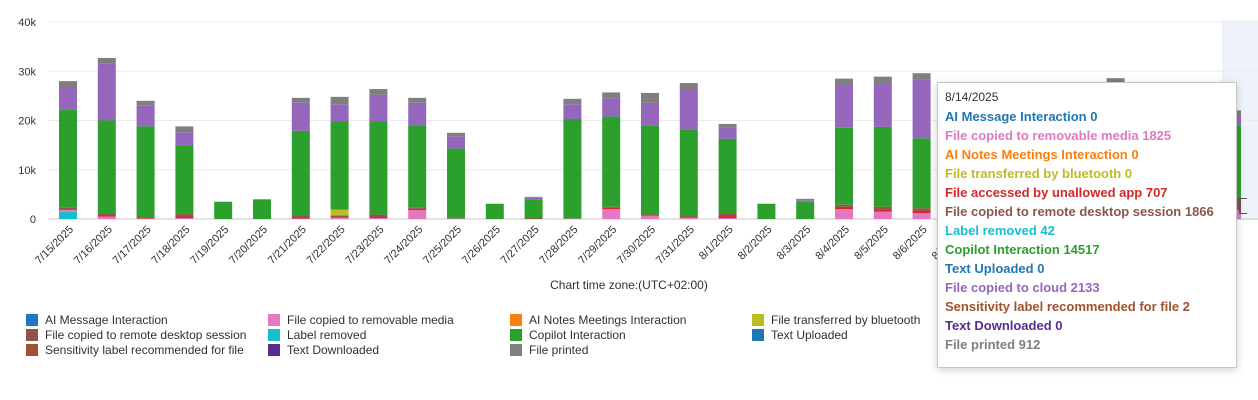 This screenshot has height=400, width=1258. What do you see at coordinates (323, 350) in the screenshot?
I see `legend-item: Text Downloaded` at bounding box center [323, 350].